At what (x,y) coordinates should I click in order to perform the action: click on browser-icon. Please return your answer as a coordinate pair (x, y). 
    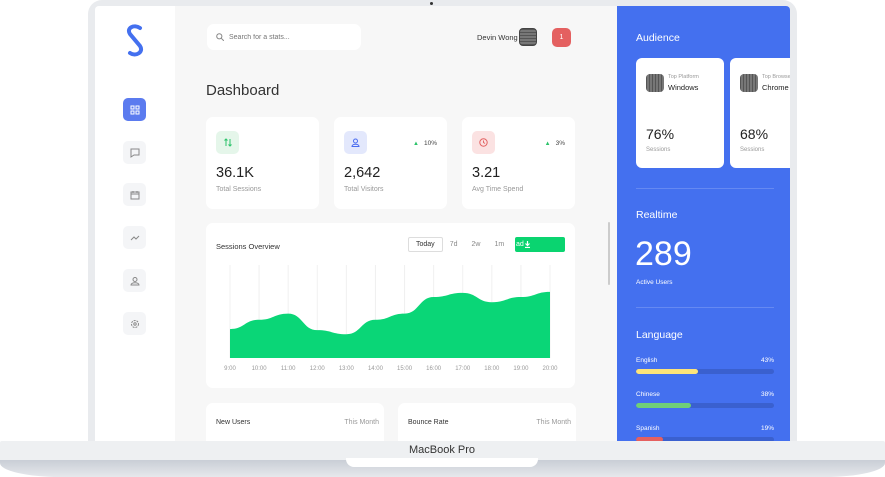
    Looking at the image, I should click on (749, 83).